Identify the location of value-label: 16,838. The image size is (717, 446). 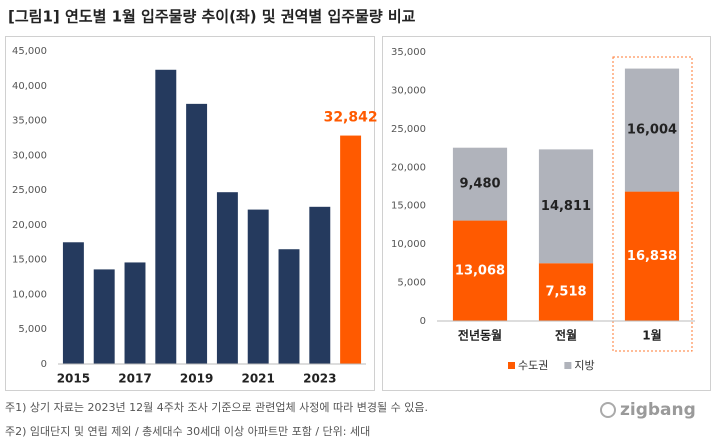
(652, 256).